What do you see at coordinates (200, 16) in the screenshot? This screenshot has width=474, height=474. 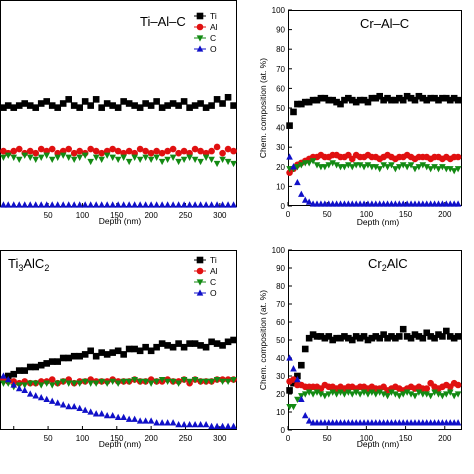 I see `legend-marker-ti` at bounding box center [200, 16].